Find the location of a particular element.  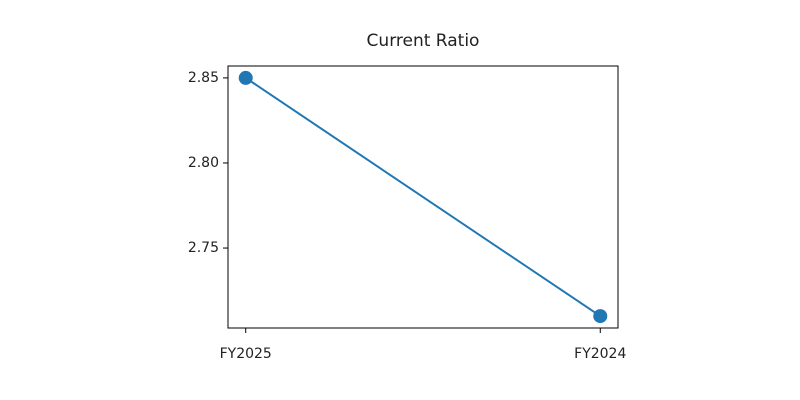

y-tick-label: 2.80 is located at coordinates (203, 163).